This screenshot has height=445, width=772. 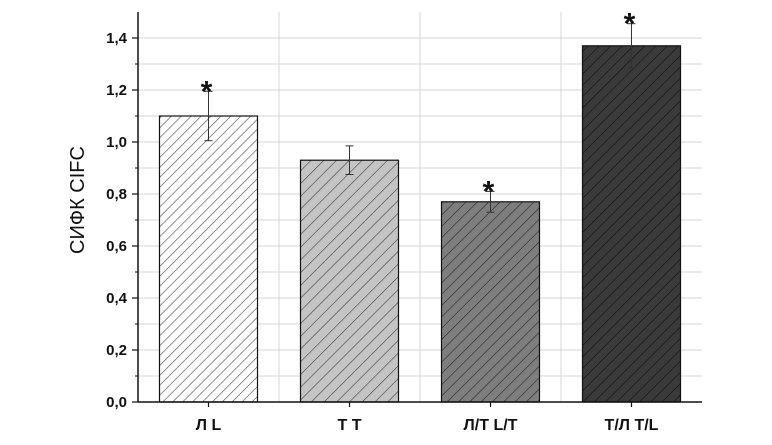 What do you see at coordinates (350, 425) in the screenshot?
I see `x-tick-label: Т Т` at bounding box center [350, 425].